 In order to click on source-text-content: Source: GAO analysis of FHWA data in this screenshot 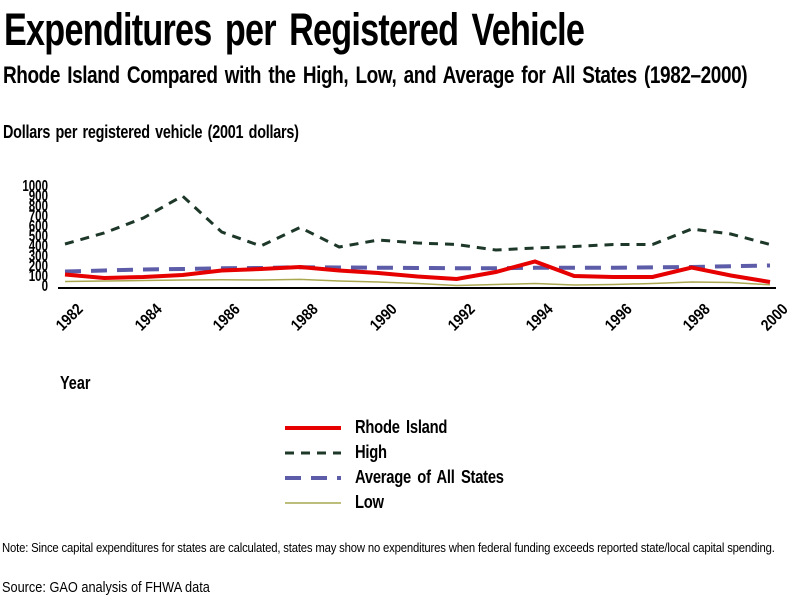, I will do `click(106, 587)`.